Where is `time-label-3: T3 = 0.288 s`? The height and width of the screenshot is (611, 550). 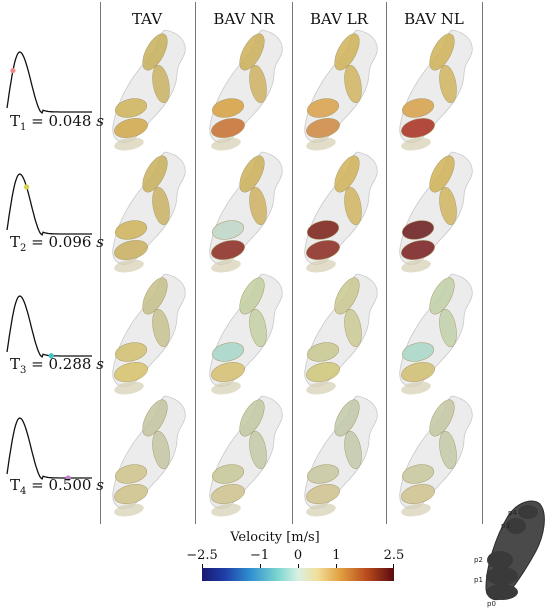
time-label-3: T3 = 0.288 s is located at coordinates (57, 365).